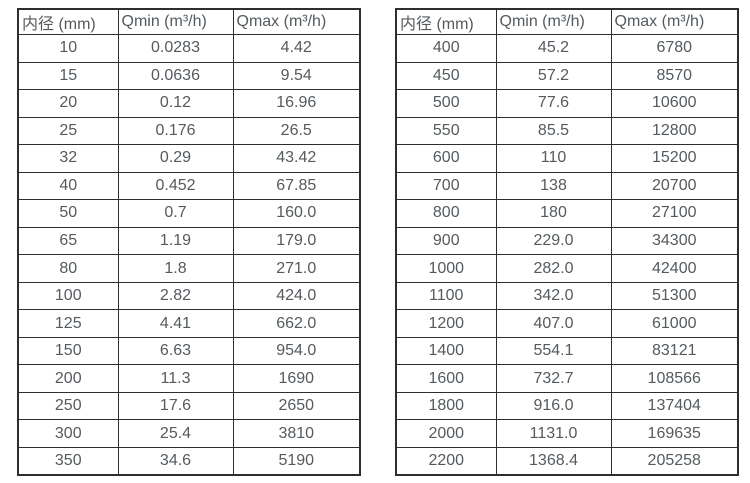 This screenshot has width=750, height=483. I want to click on table-cell: 138, so click(553, 186).